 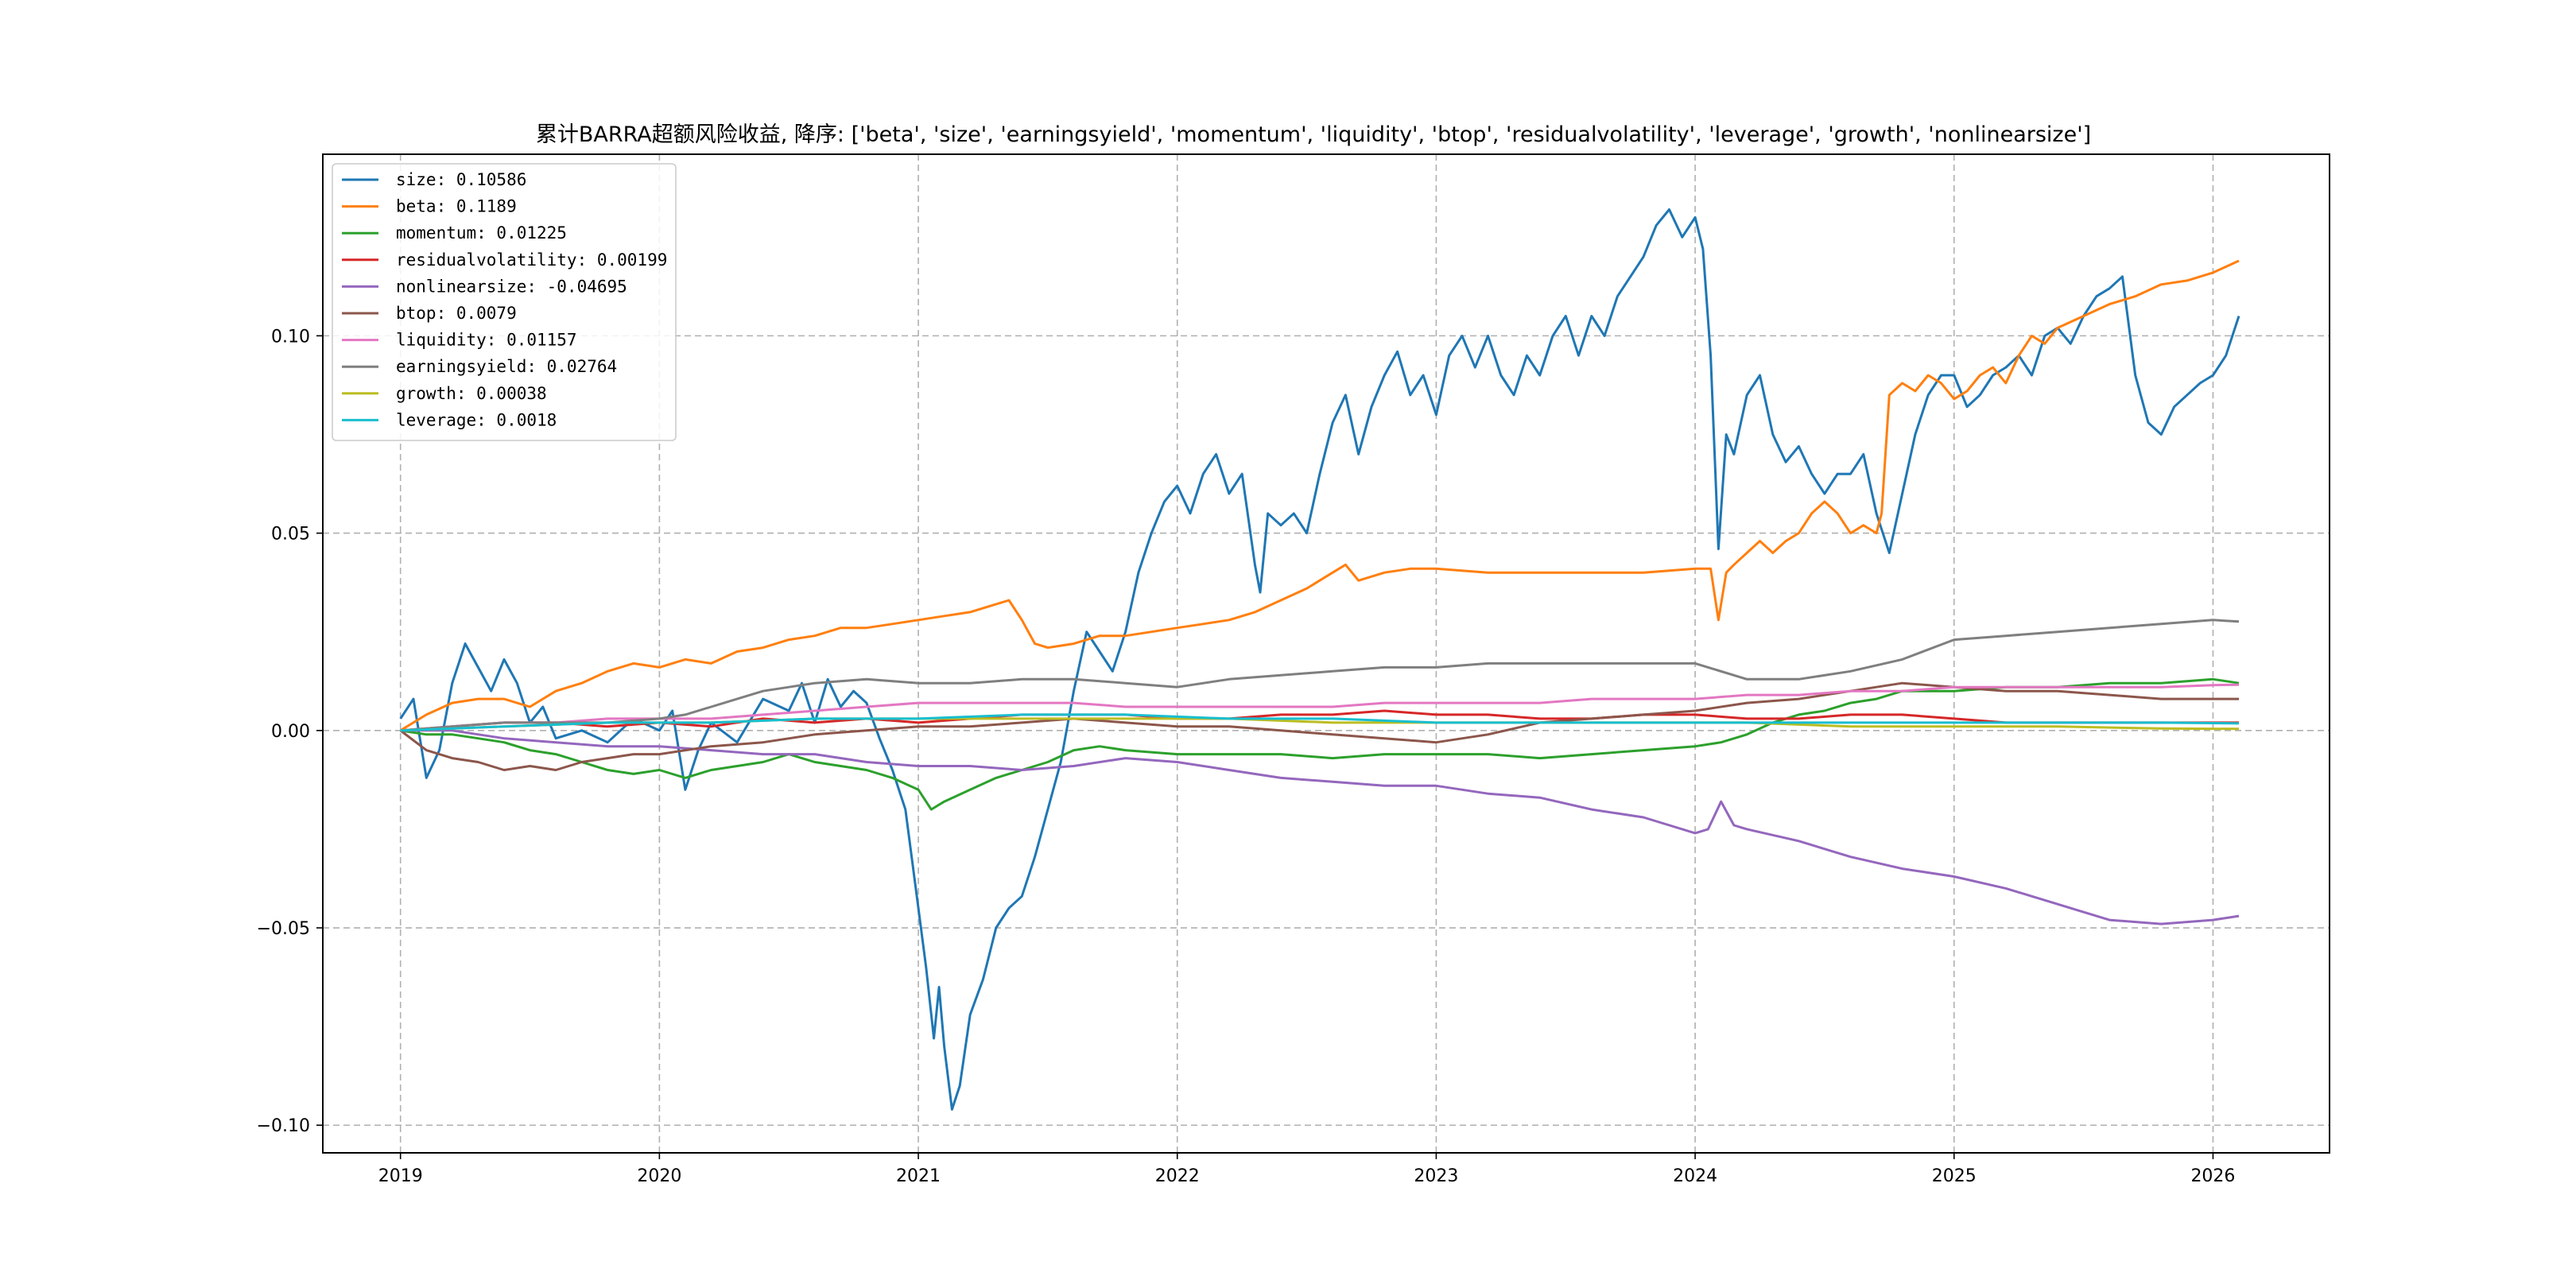 What do you see at coordinates (1320, 827) in the screenshot?
I see `series-line-nonlinearsize` at bounding box center [1320, 827].